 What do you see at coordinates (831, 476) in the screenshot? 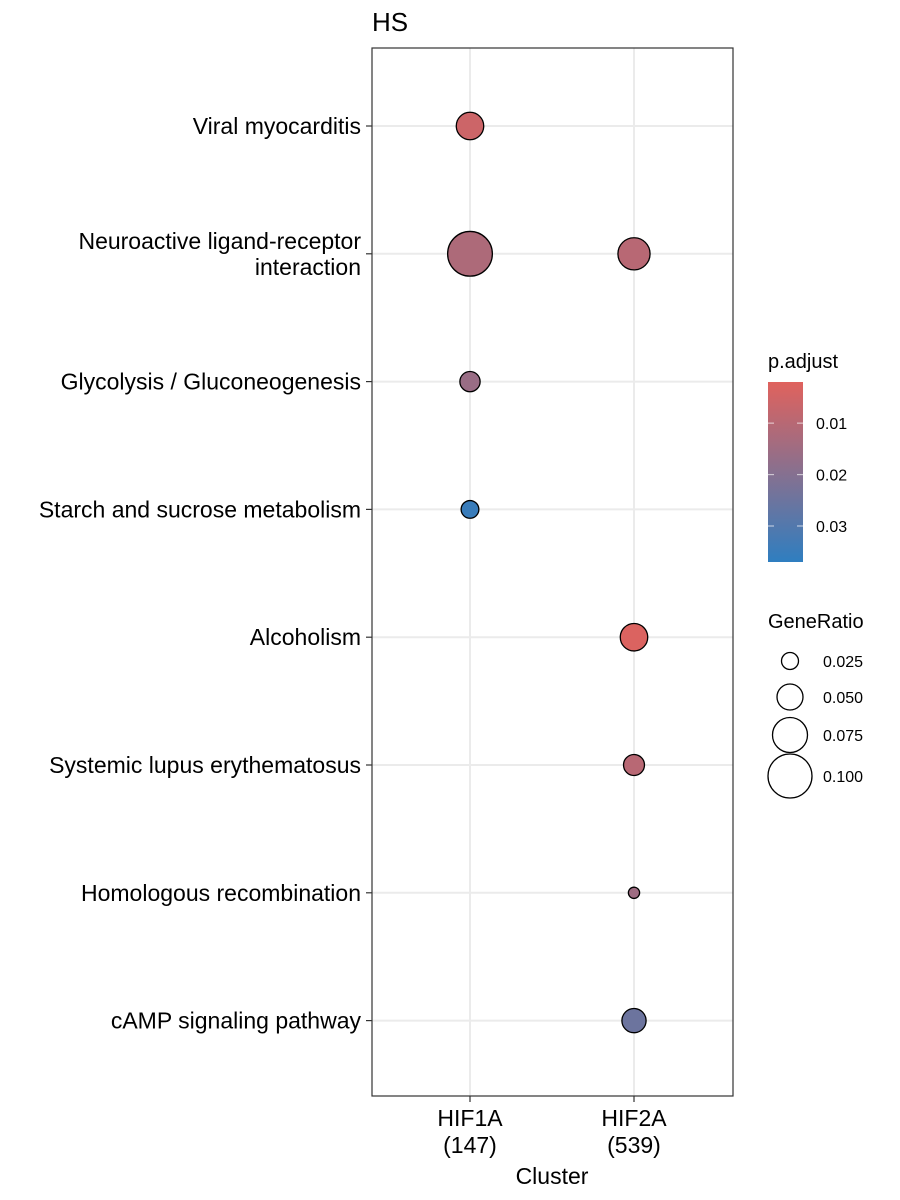
I see `color-legend-label: 0.02` at bounding box center [831, 476].